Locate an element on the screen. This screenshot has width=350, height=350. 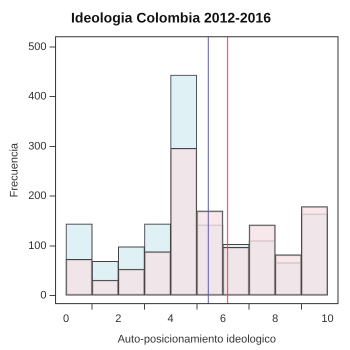
y-tick-label: 100 is located at coordinates (37, 246).